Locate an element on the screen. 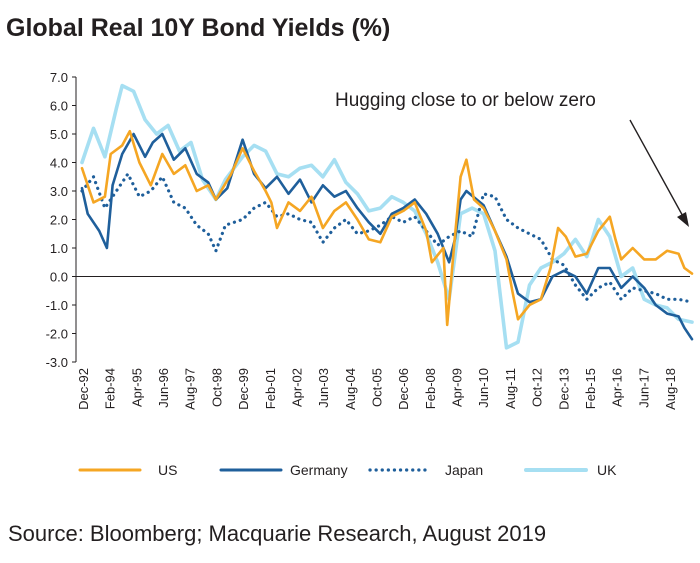 The width and height of the screenshot is (700, 563). y-tick-label: 6.0 is located at coordinates (59, 106).